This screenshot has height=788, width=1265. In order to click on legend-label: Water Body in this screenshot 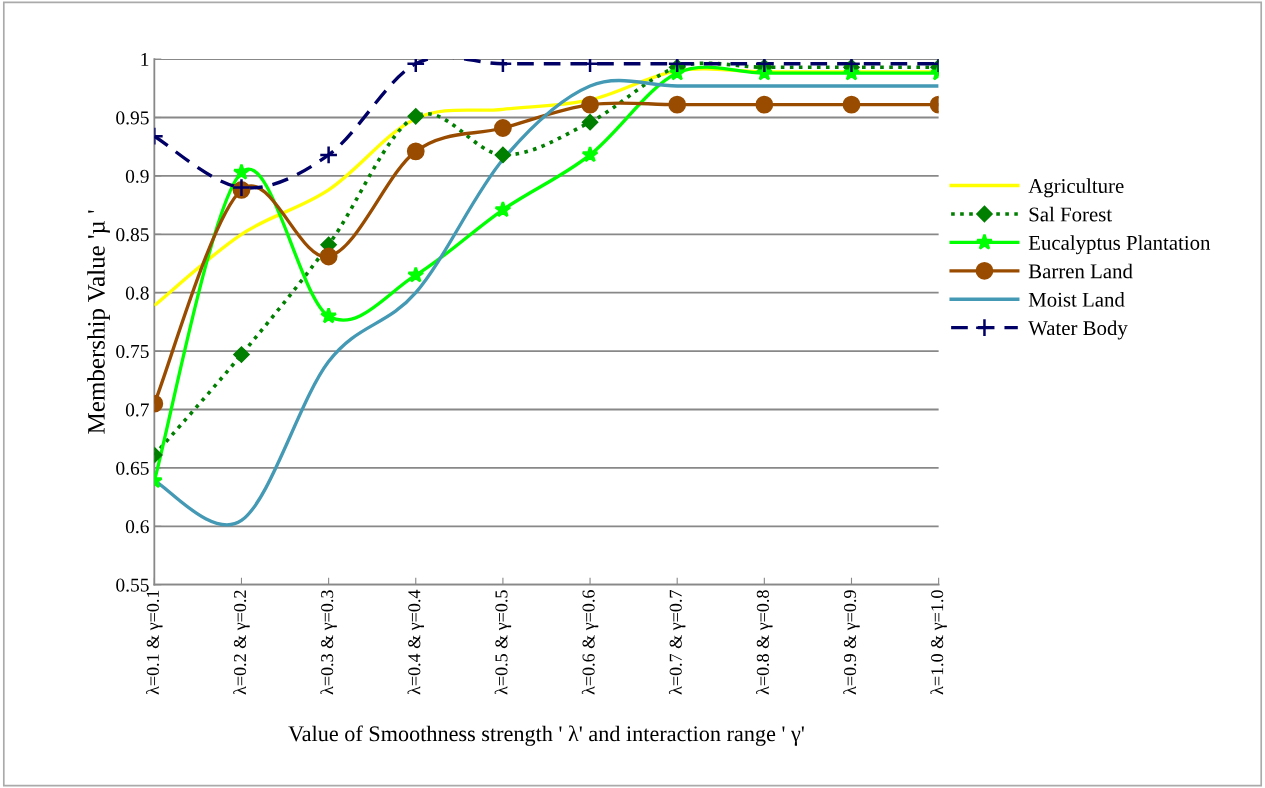, I will do `click(1078, 330)`.